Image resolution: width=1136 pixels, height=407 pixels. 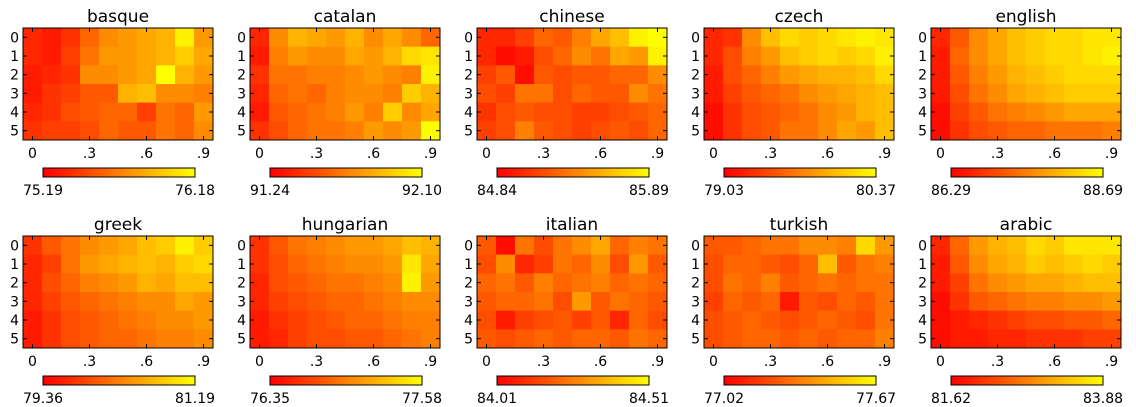 What do you see at coordinates (1026, 225) in the screenshot?
I see `panel-title: arabic` at bounding box center [1026, 225].